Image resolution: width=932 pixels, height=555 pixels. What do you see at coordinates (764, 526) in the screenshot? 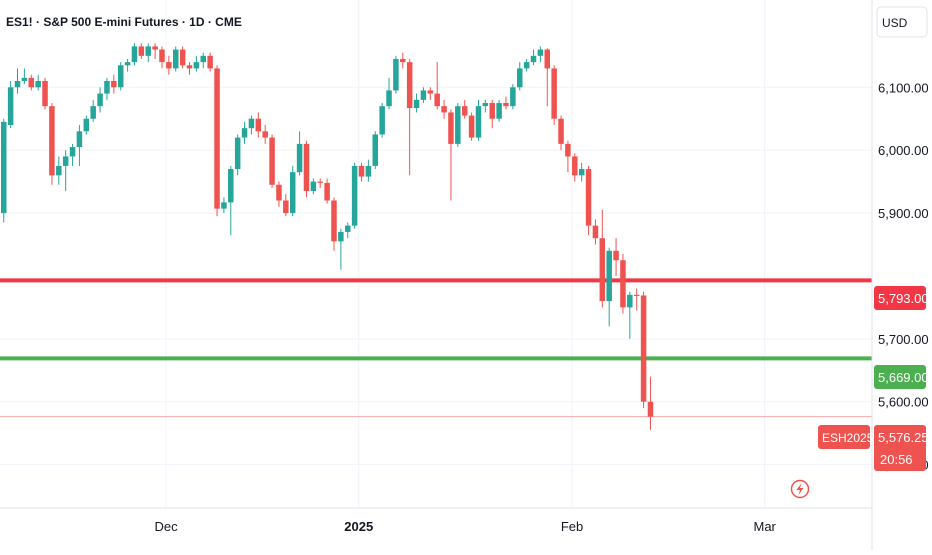
I see `time-tick-label: Mar` at bounding box center [764, 526].